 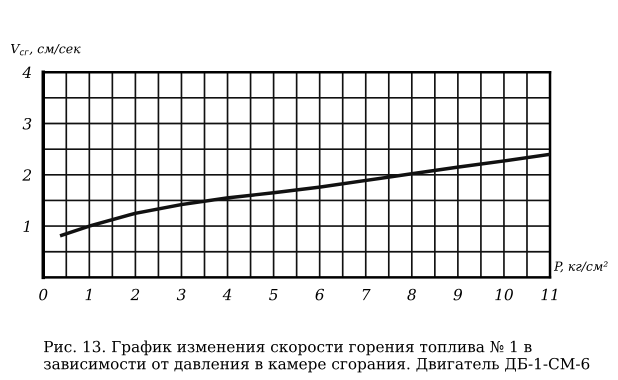 I want to click on x-tick-label: 4, so click(x=227, y=294).